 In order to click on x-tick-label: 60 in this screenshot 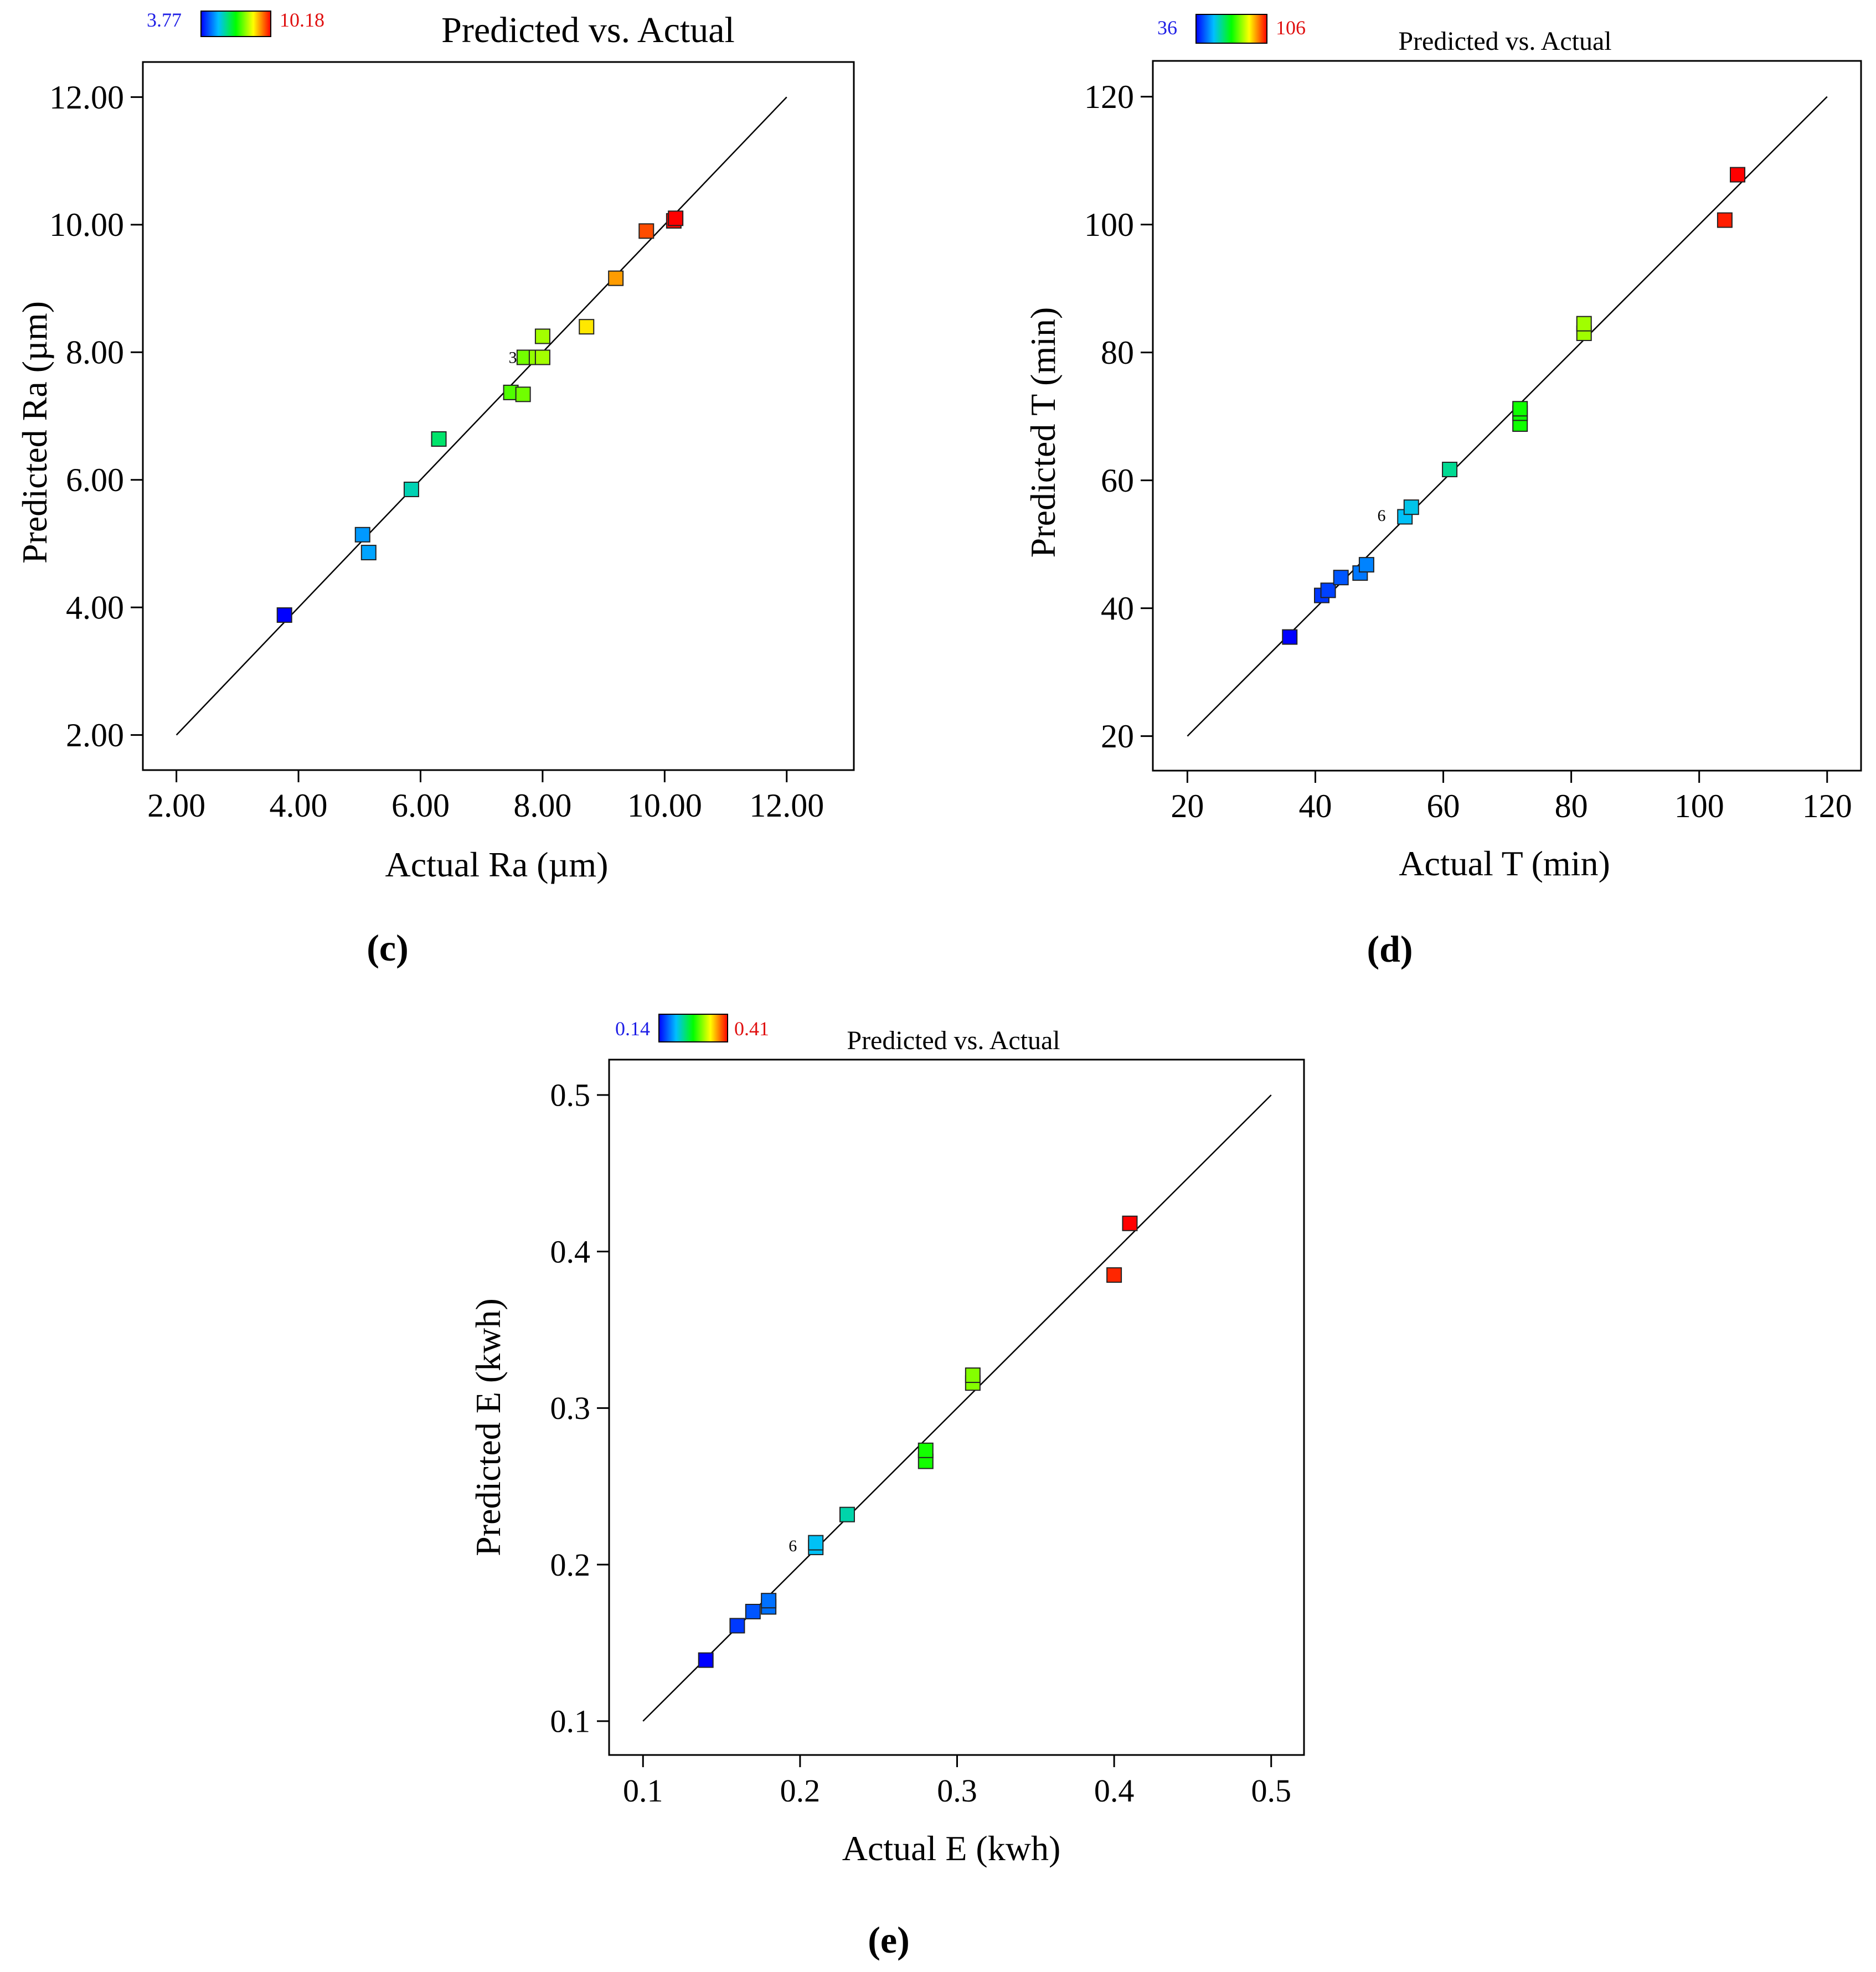, I will do `click(1443, 806)`.